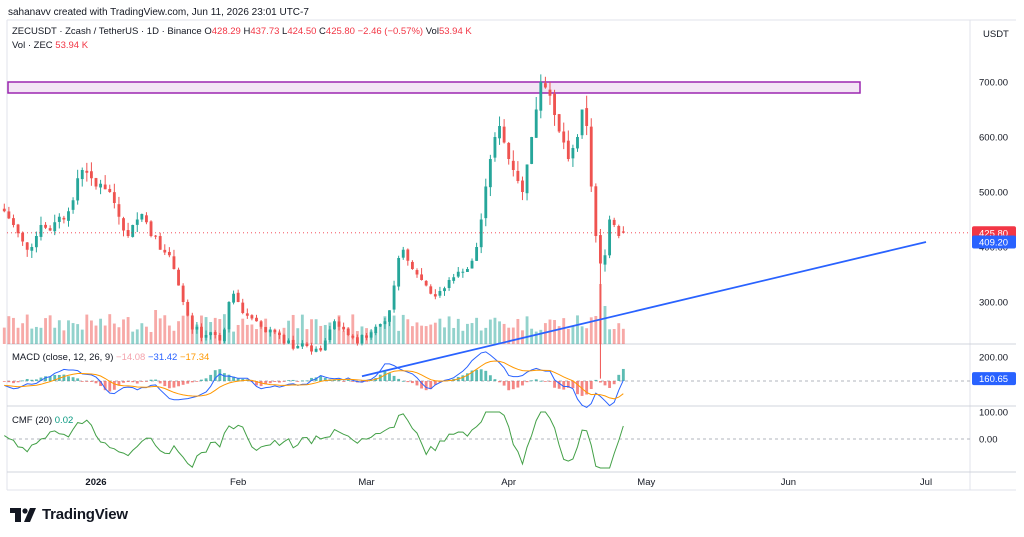  What do you see at coordinates (993, 358) in the screenshot?
I see `price-tick-label: 200.00` at bounding box center [993, 358].